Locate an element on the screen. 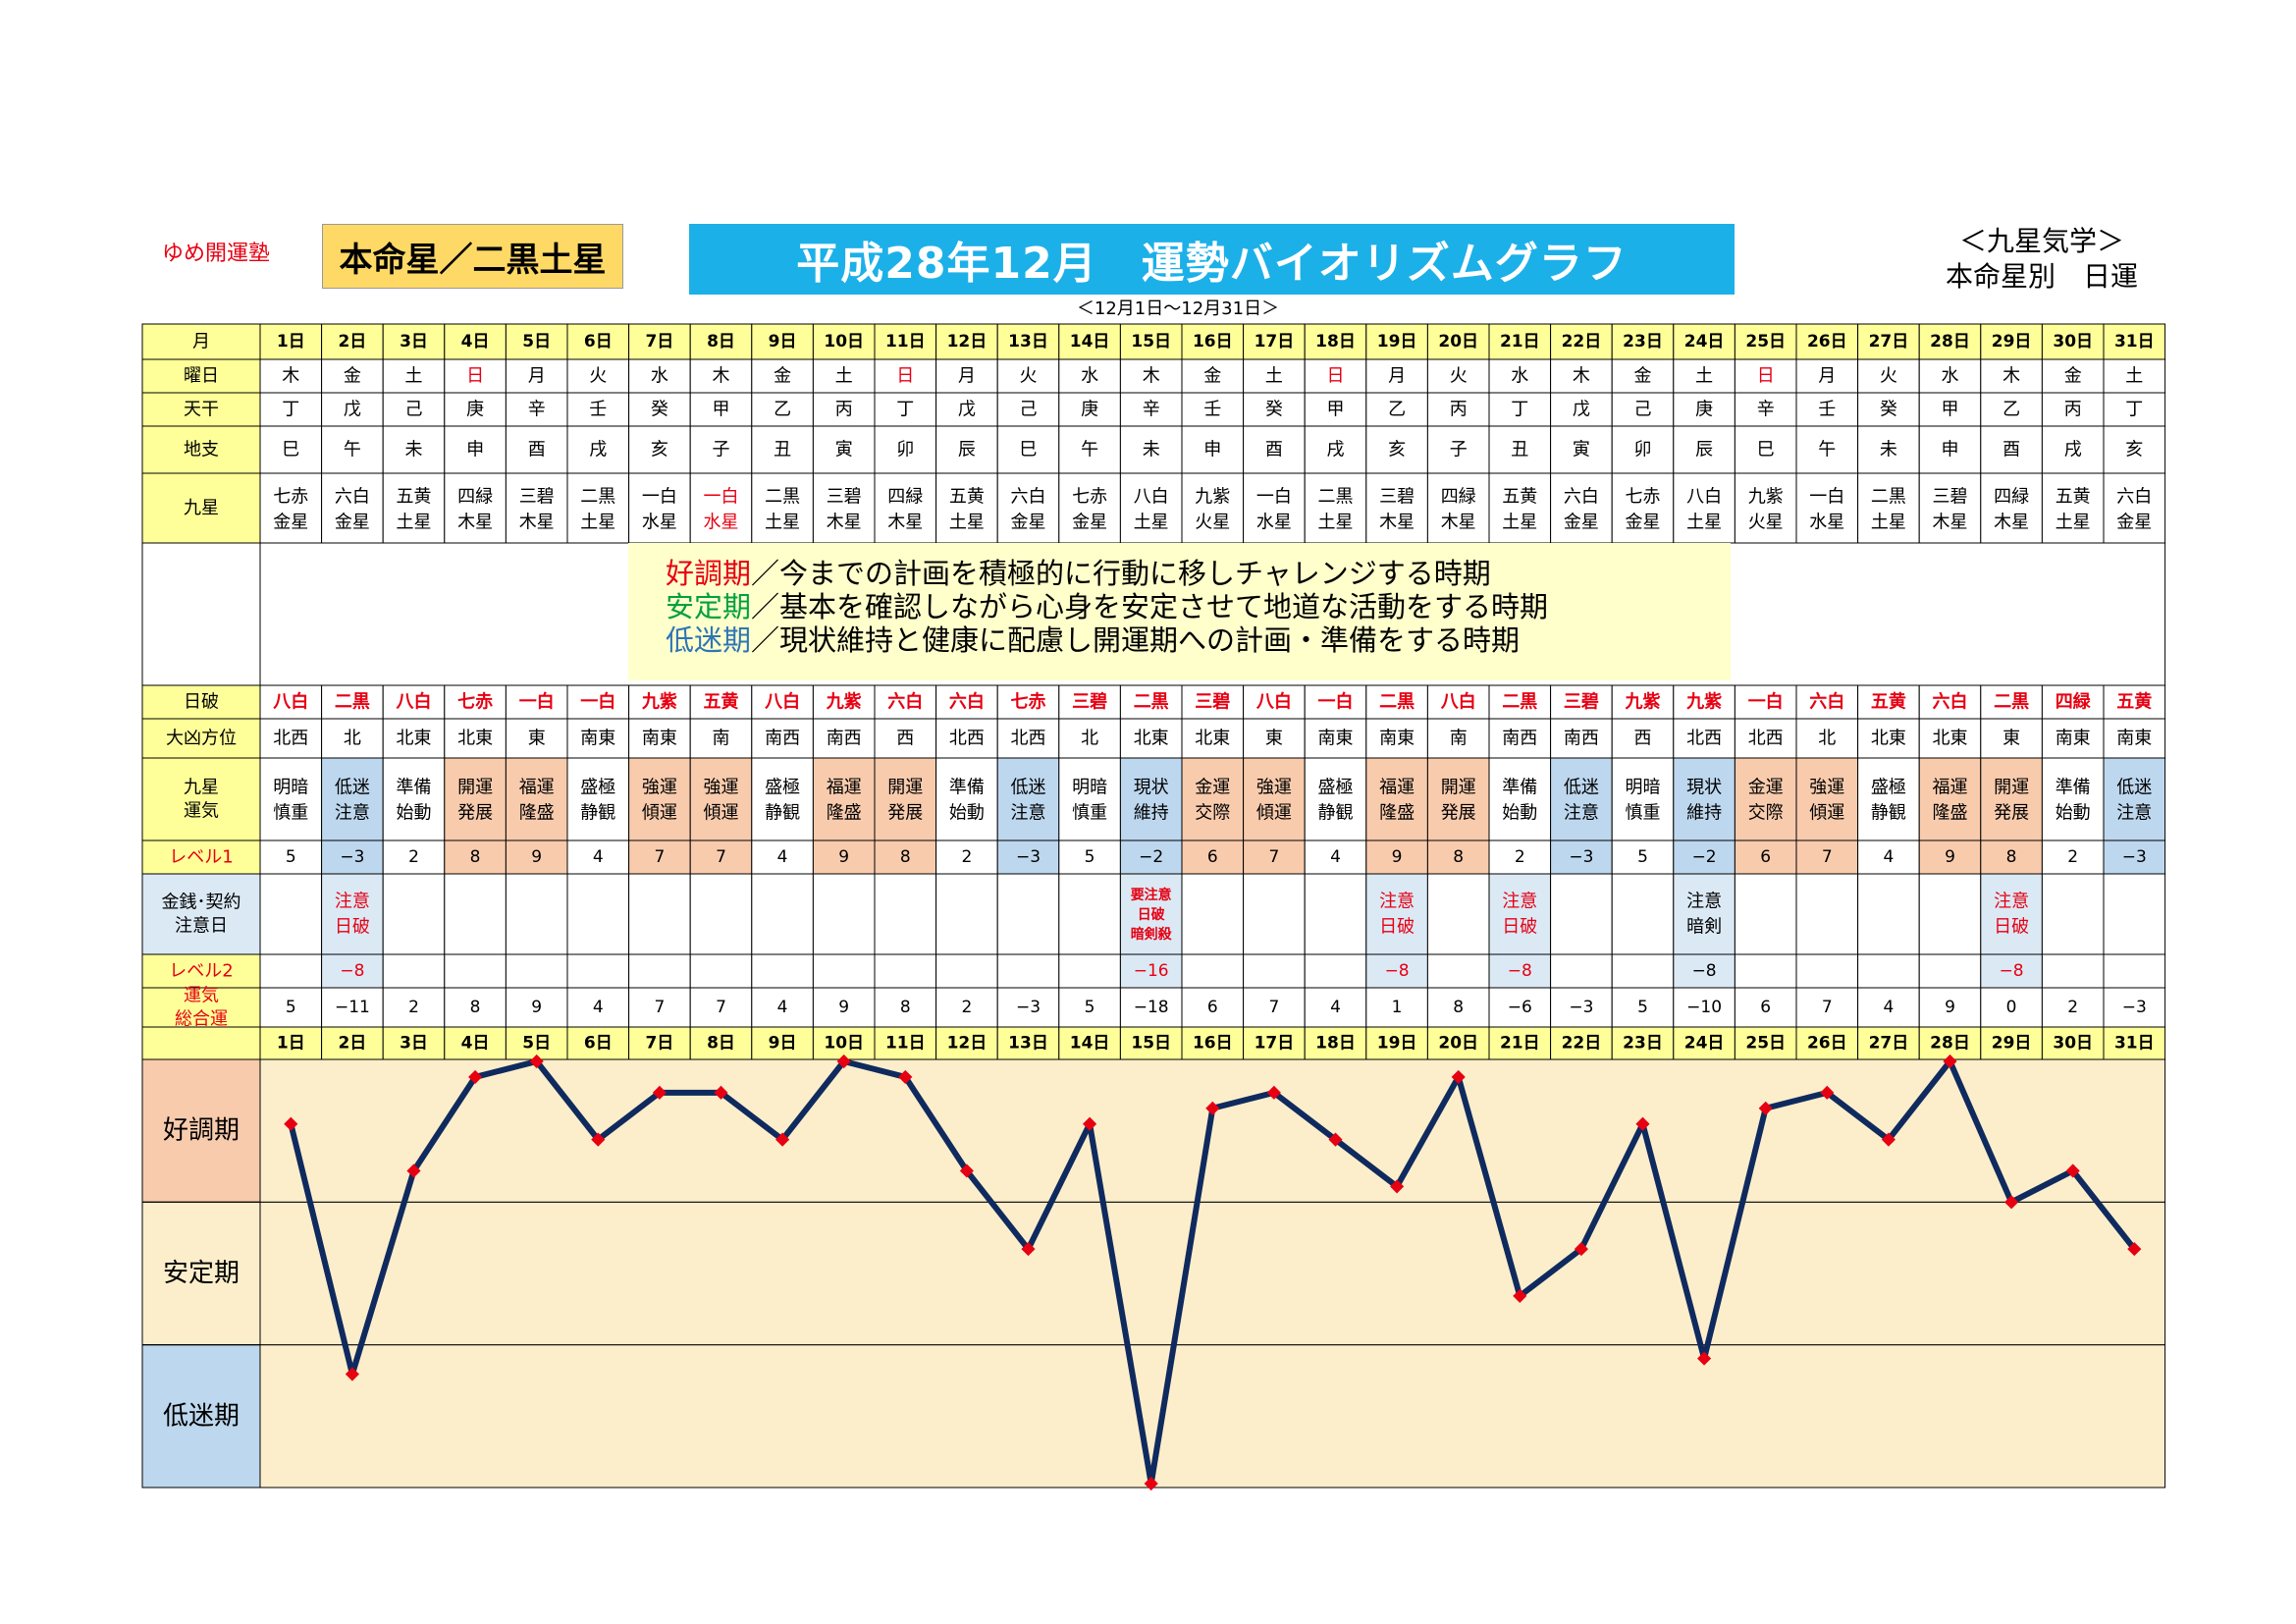  row-label-cell-kan is located at coordinates (201, 409).